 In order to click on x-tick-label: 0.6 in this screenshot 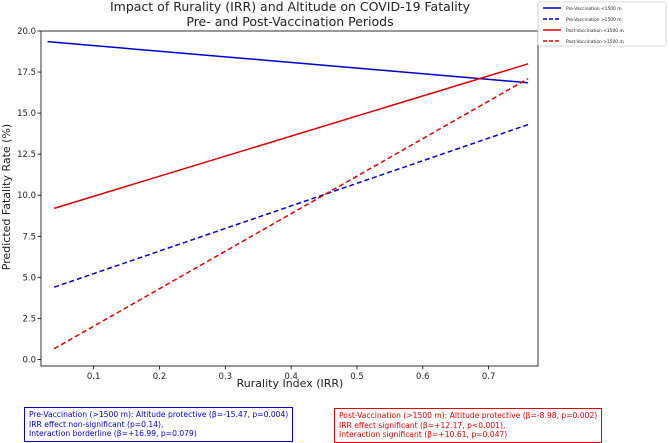, I will do `click(423, 377)`.